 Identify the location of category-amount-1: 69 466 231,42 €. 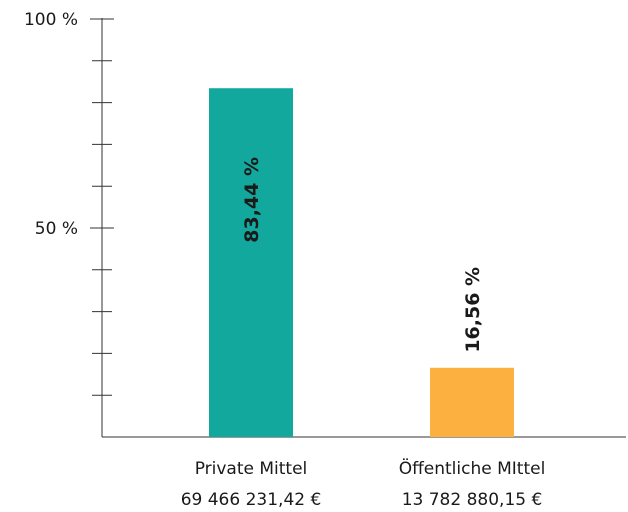
(251, 500).